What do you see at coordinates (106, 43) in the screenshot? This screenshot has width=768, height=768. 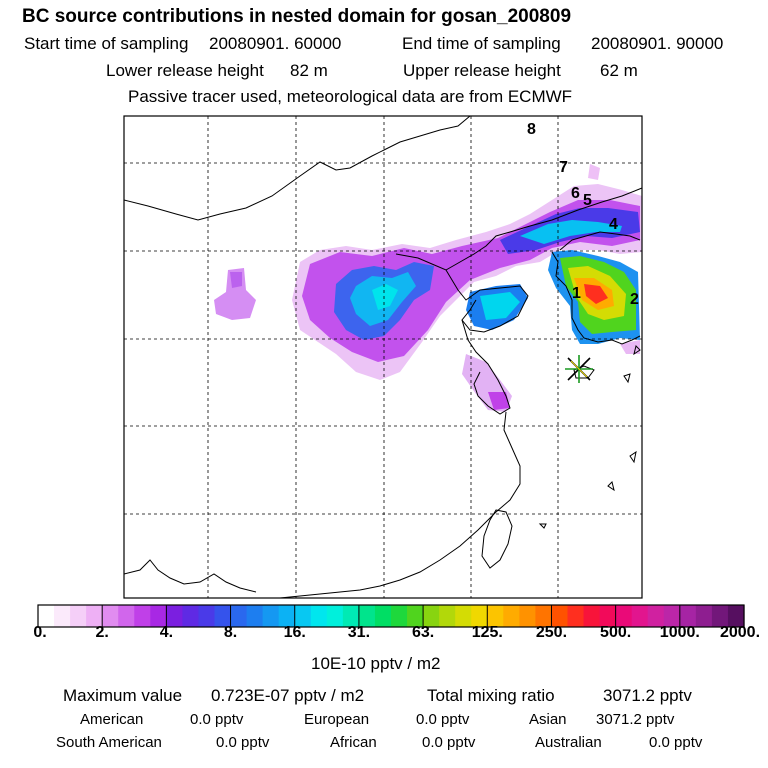 I see `start-time-label: Start time of sampling` at bounding box center [106, 43].